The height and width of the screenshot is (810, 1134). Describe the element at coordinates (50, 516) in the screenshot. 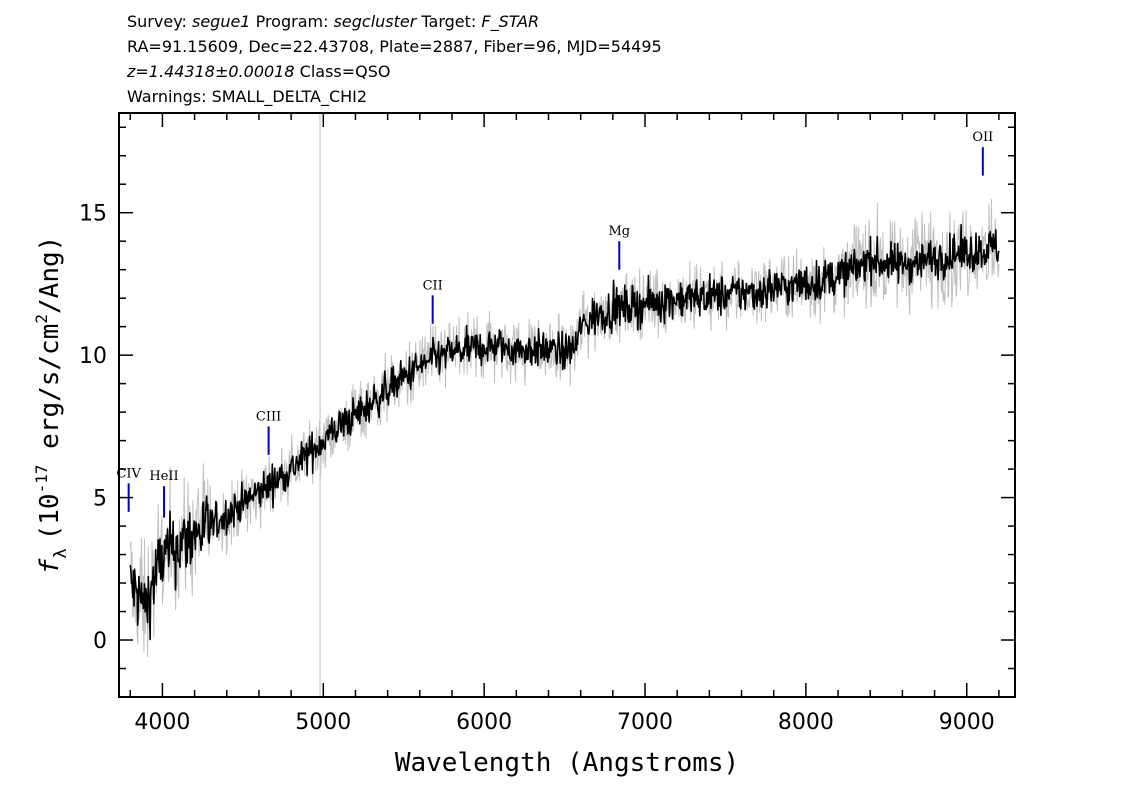

I see `y-axis-unit-a: (10` at that location.